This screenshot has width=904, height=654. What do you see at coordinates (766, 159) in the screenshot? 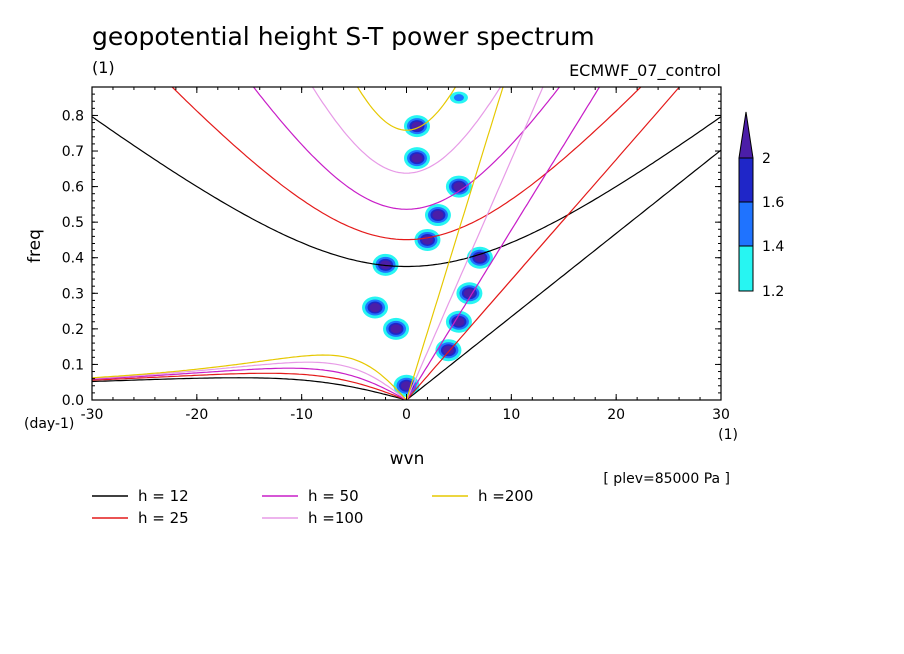
I see `colorbar-label: 2` at bounding box center [766, 159].